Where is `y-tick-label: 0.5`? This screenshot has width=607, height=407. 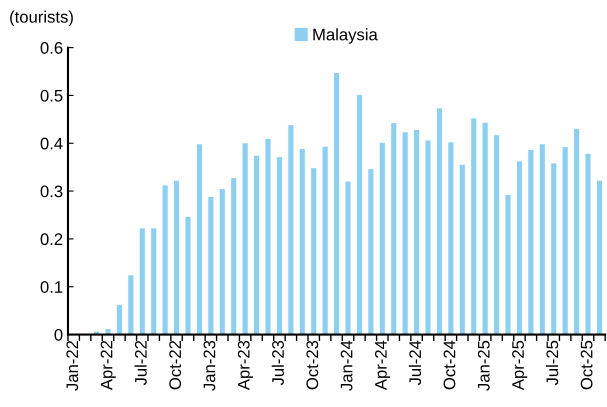 y-tick-label: 0.5 is located at coordinates (51, 96).